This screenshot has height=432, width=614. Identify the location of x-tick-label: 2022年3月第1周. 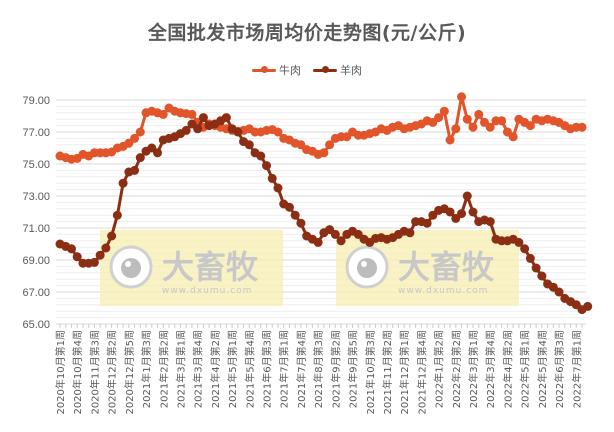
(473, 369).